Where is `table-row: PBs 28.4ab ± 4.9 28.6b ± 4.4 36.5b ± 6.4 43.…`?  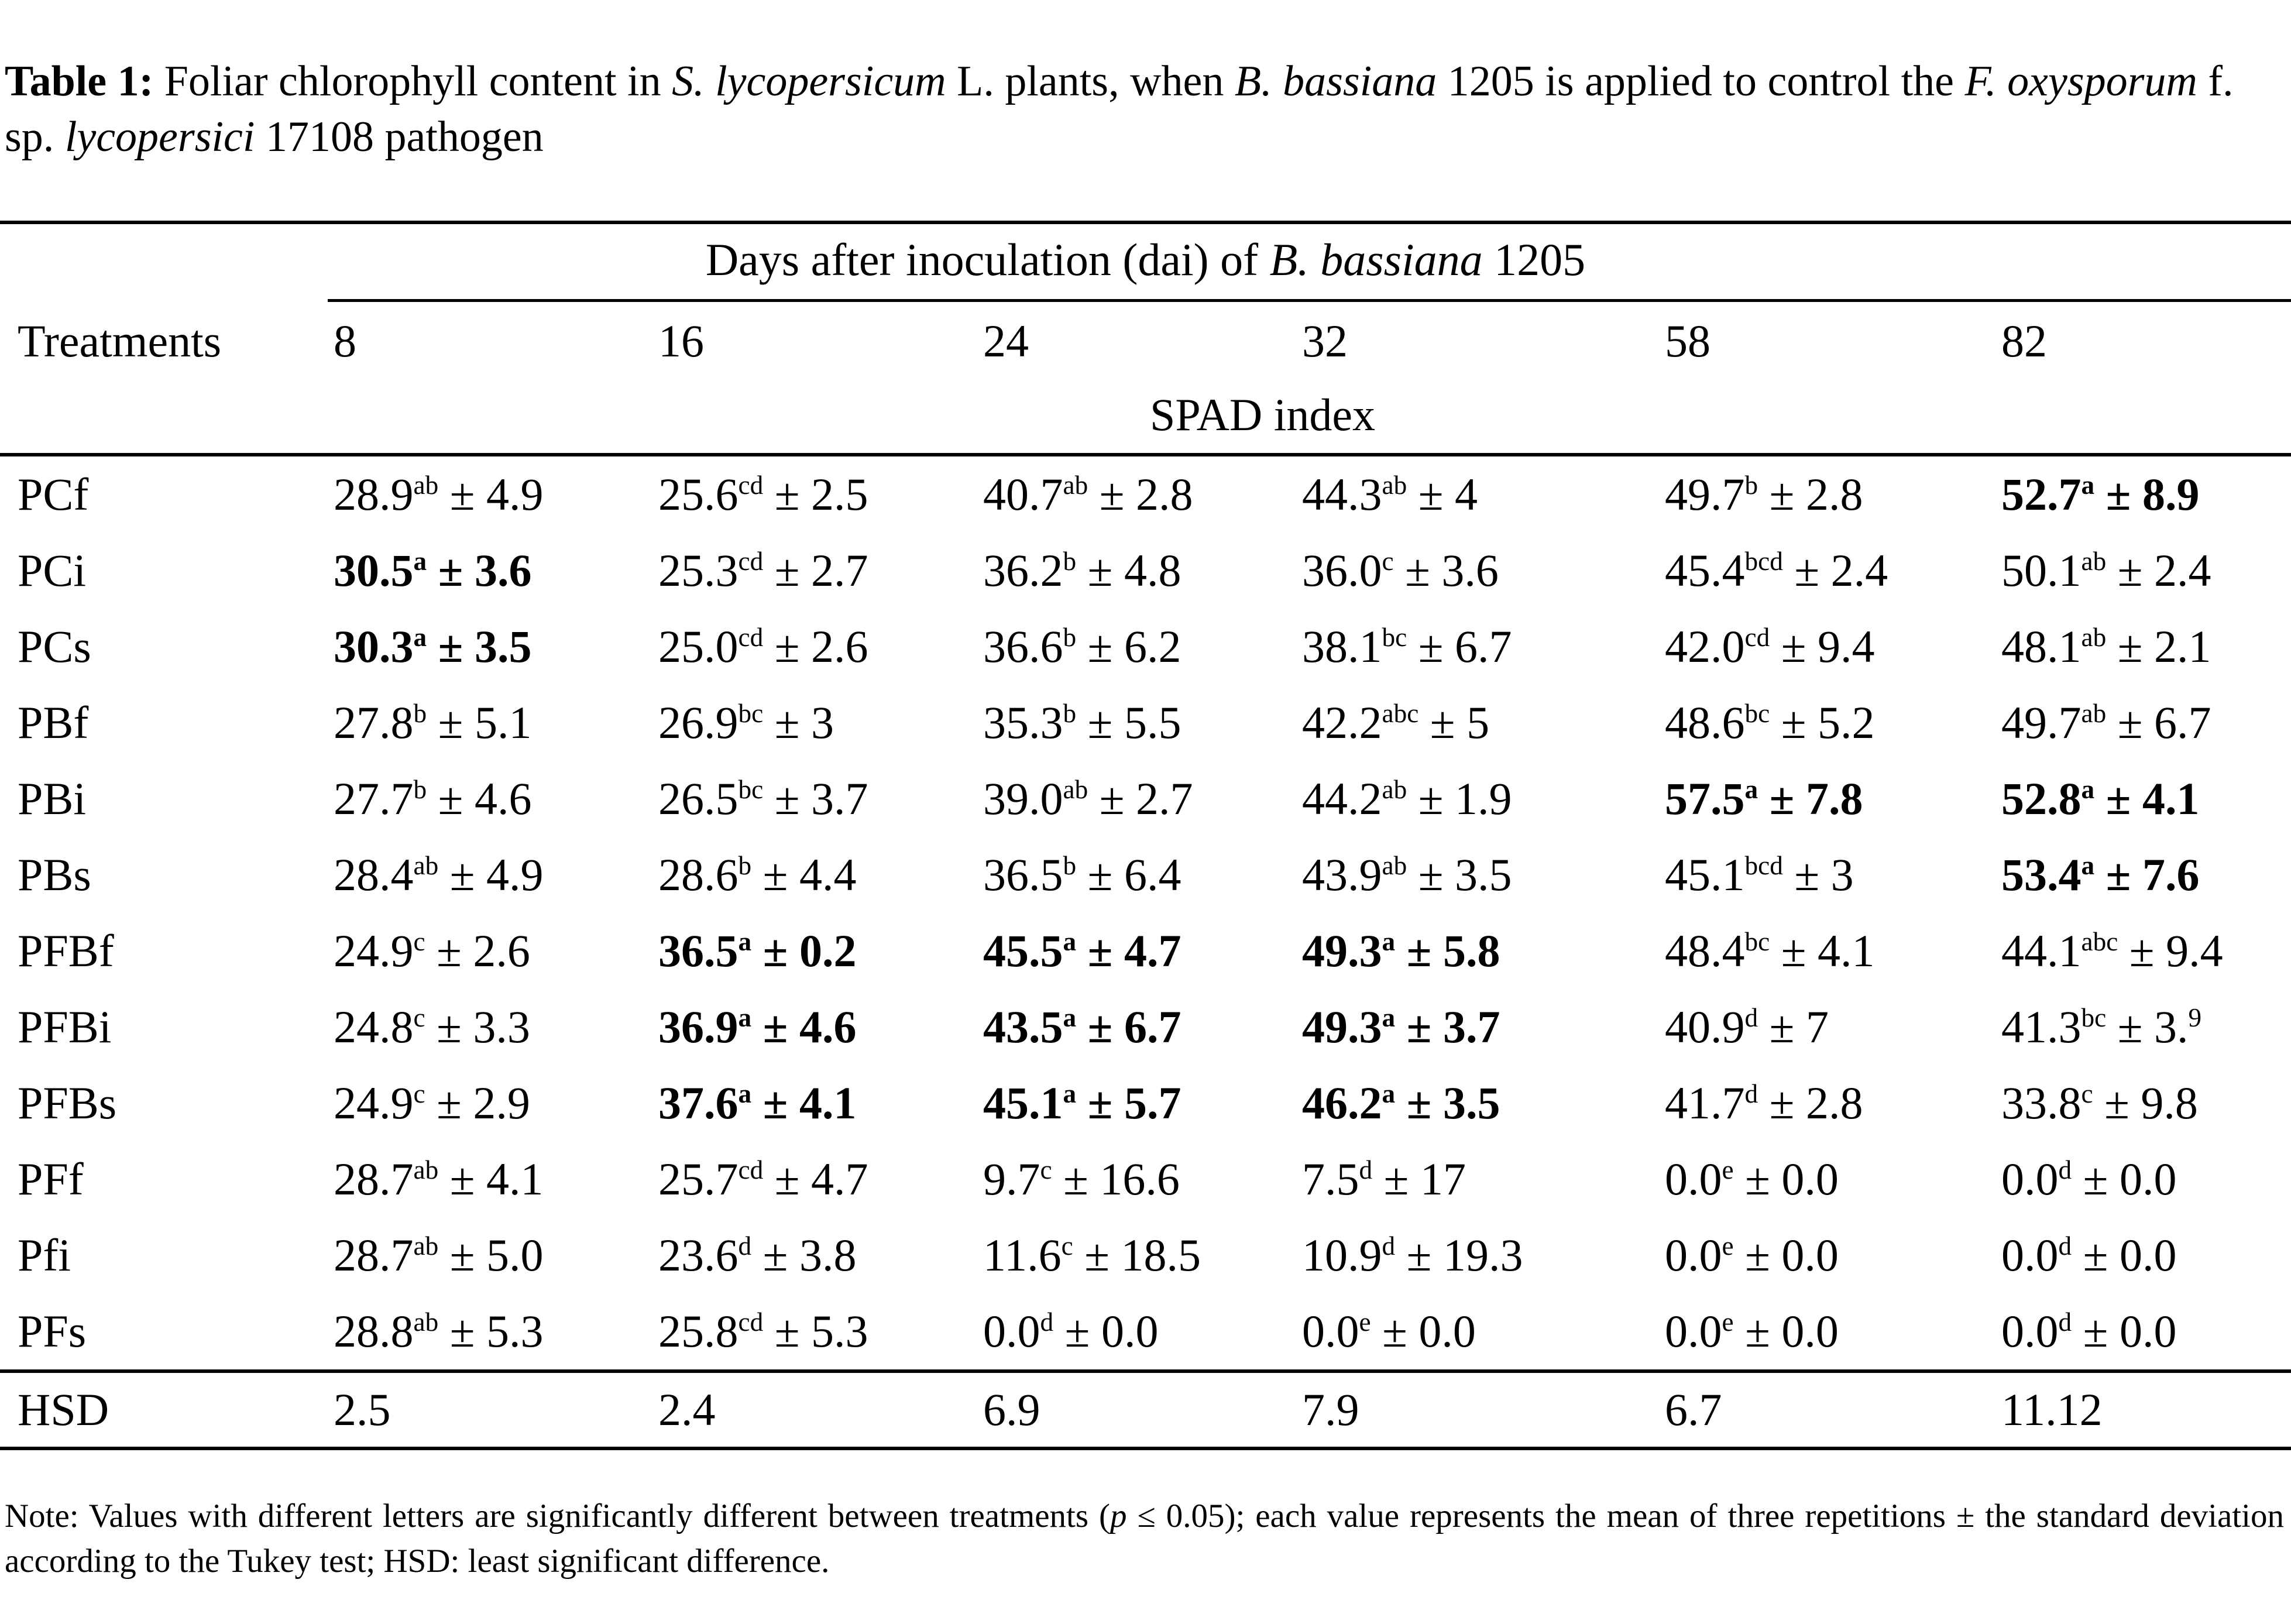
table-row: PBs 28.4ab ± 4.9 28.6b ± 4.4 36.5b ± 6.4 43.… is located at coordinates (1145, 875).